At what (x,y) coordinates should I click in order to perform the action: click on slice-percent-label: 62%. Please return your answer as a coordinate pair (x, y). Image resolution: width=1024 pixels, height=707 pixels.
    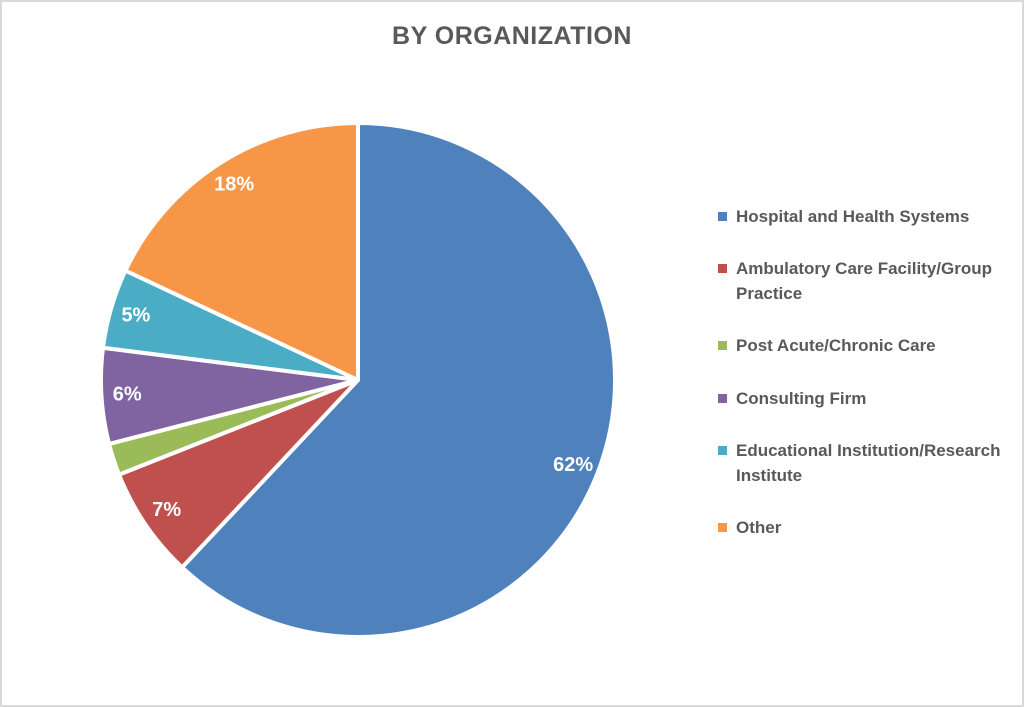
    Looking at the image, I should click on (573, 465).